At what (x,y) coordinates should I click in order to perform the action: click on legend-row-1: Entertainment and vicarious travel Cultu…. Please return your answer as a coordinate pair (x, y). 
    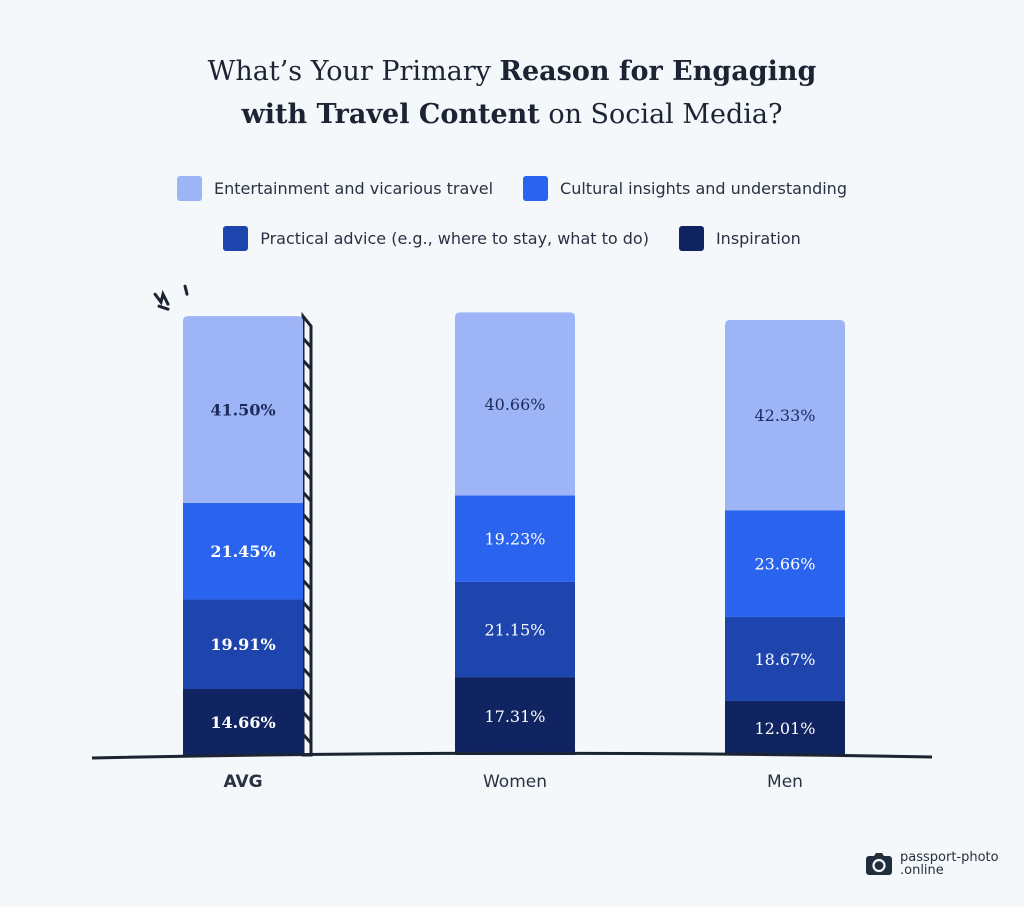
    Looking at the image, I should click on (512, 188).